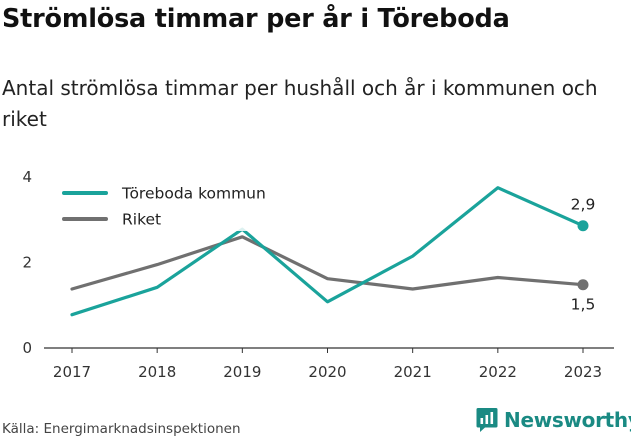 This screenshot has width=631, height=439. I want to click on series-end-label-0: 2,9, so click(583, 205).